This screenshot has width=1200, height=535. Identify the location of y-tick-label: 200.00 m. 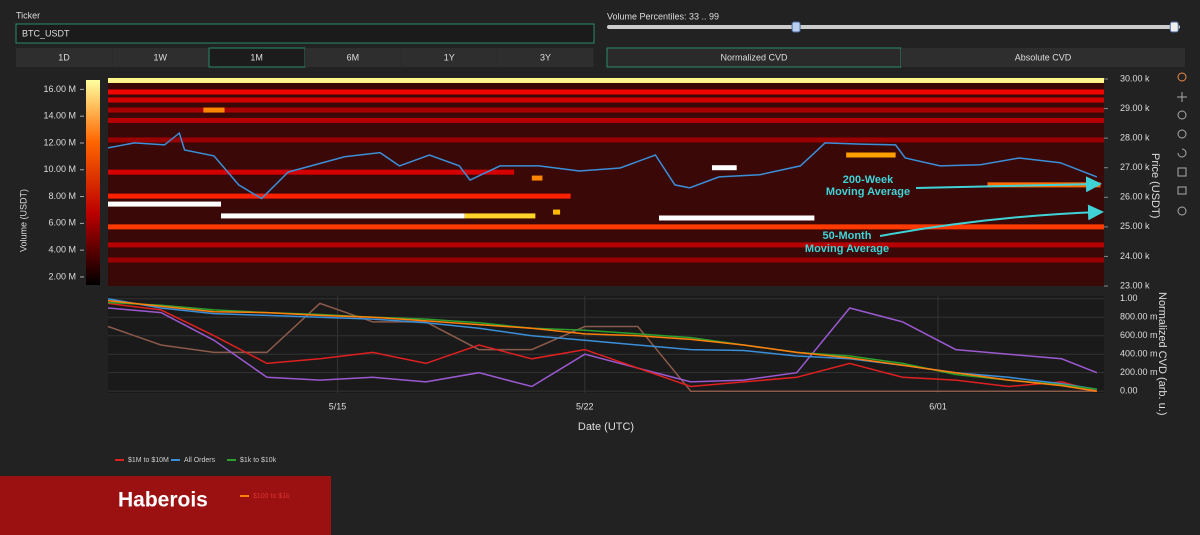
(1139, 372).